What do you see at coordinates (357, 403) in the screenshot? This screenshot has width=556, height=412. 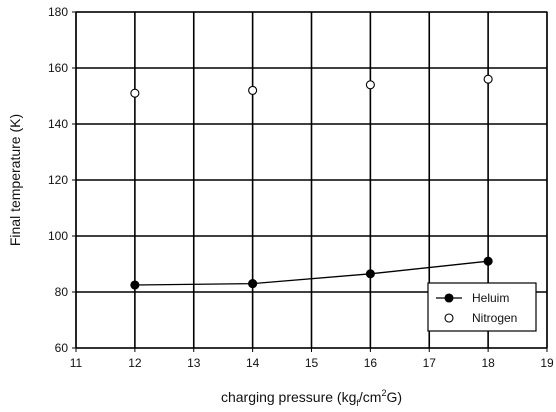 I see `x-axis-title-subscript: f` at bounding box center [357, 403].